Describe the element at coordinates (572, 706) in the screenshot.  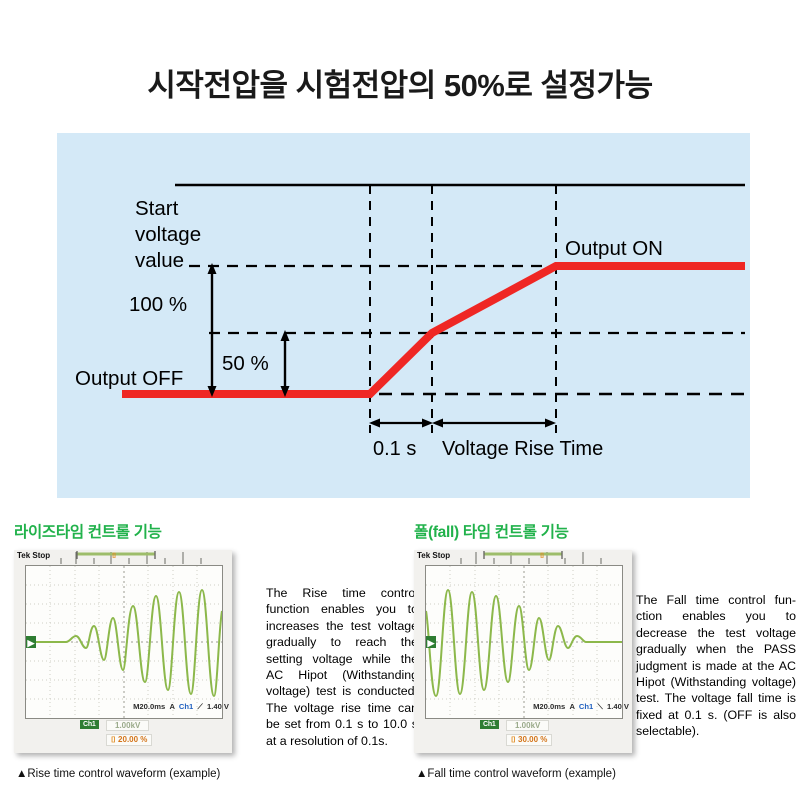
I see `fall-scope-trigger-source: A` at that location.